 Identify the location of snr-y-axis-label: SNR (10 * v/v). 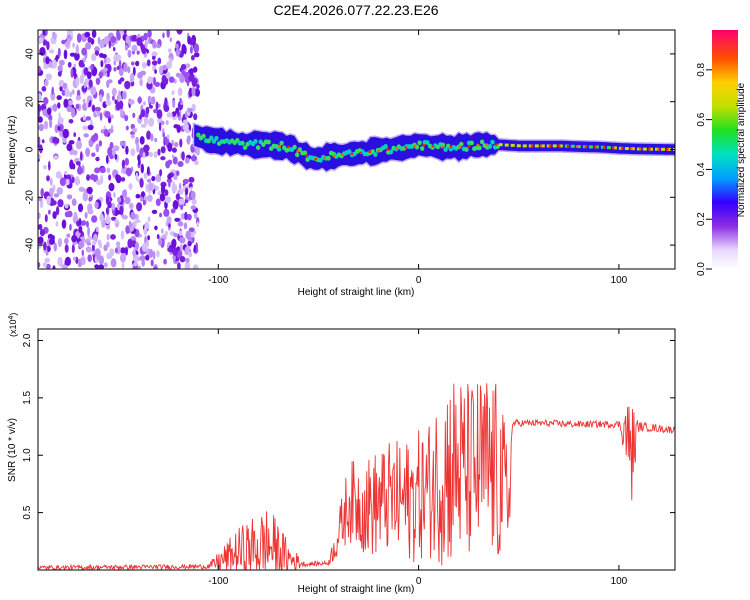
(12, 450).